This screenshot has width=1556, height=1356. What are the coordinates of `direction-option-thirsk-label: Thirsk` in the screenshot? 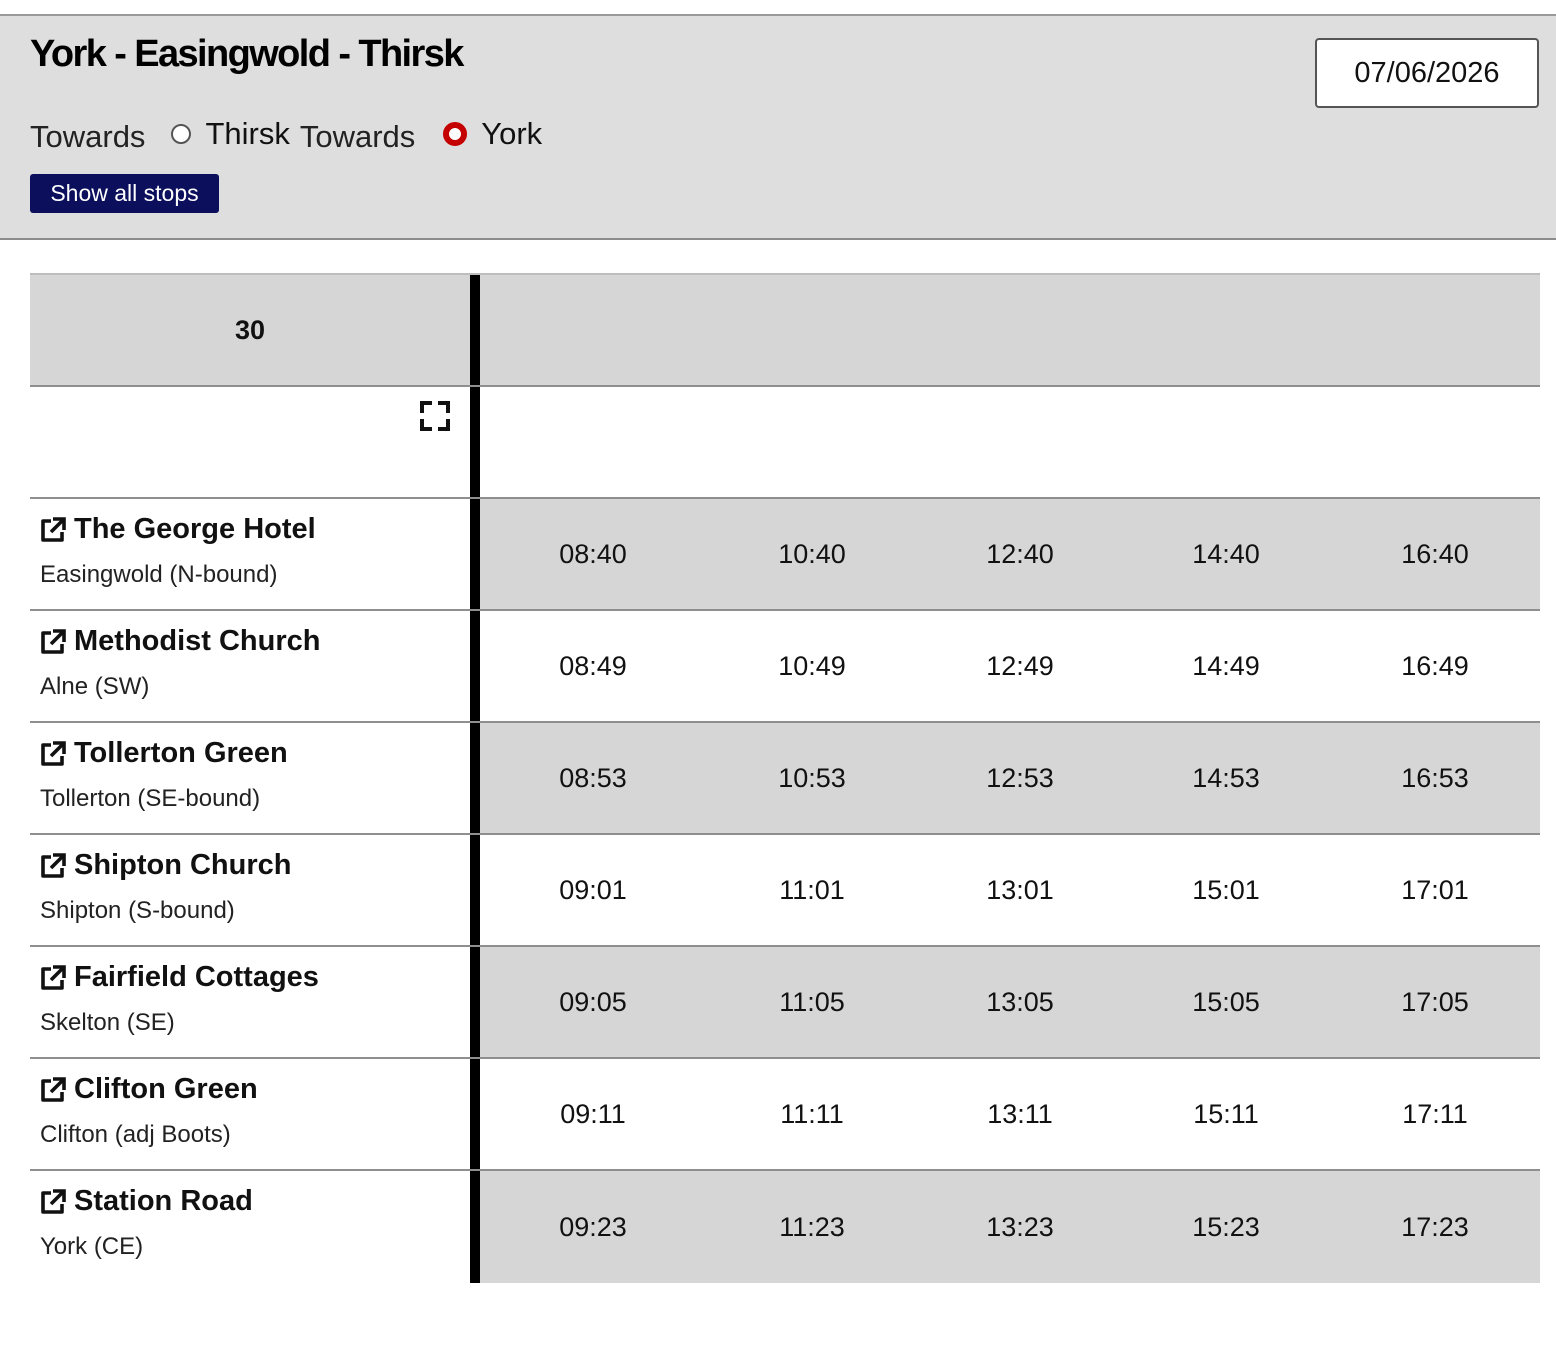 It's located at (247, 133).